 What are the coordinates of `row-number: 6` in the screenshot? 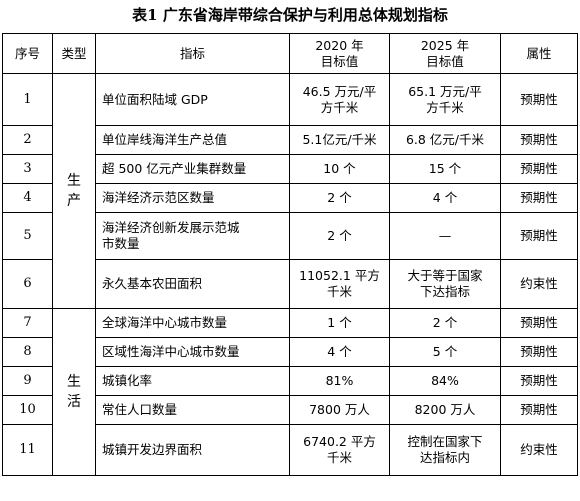 It's located at (27, 284).